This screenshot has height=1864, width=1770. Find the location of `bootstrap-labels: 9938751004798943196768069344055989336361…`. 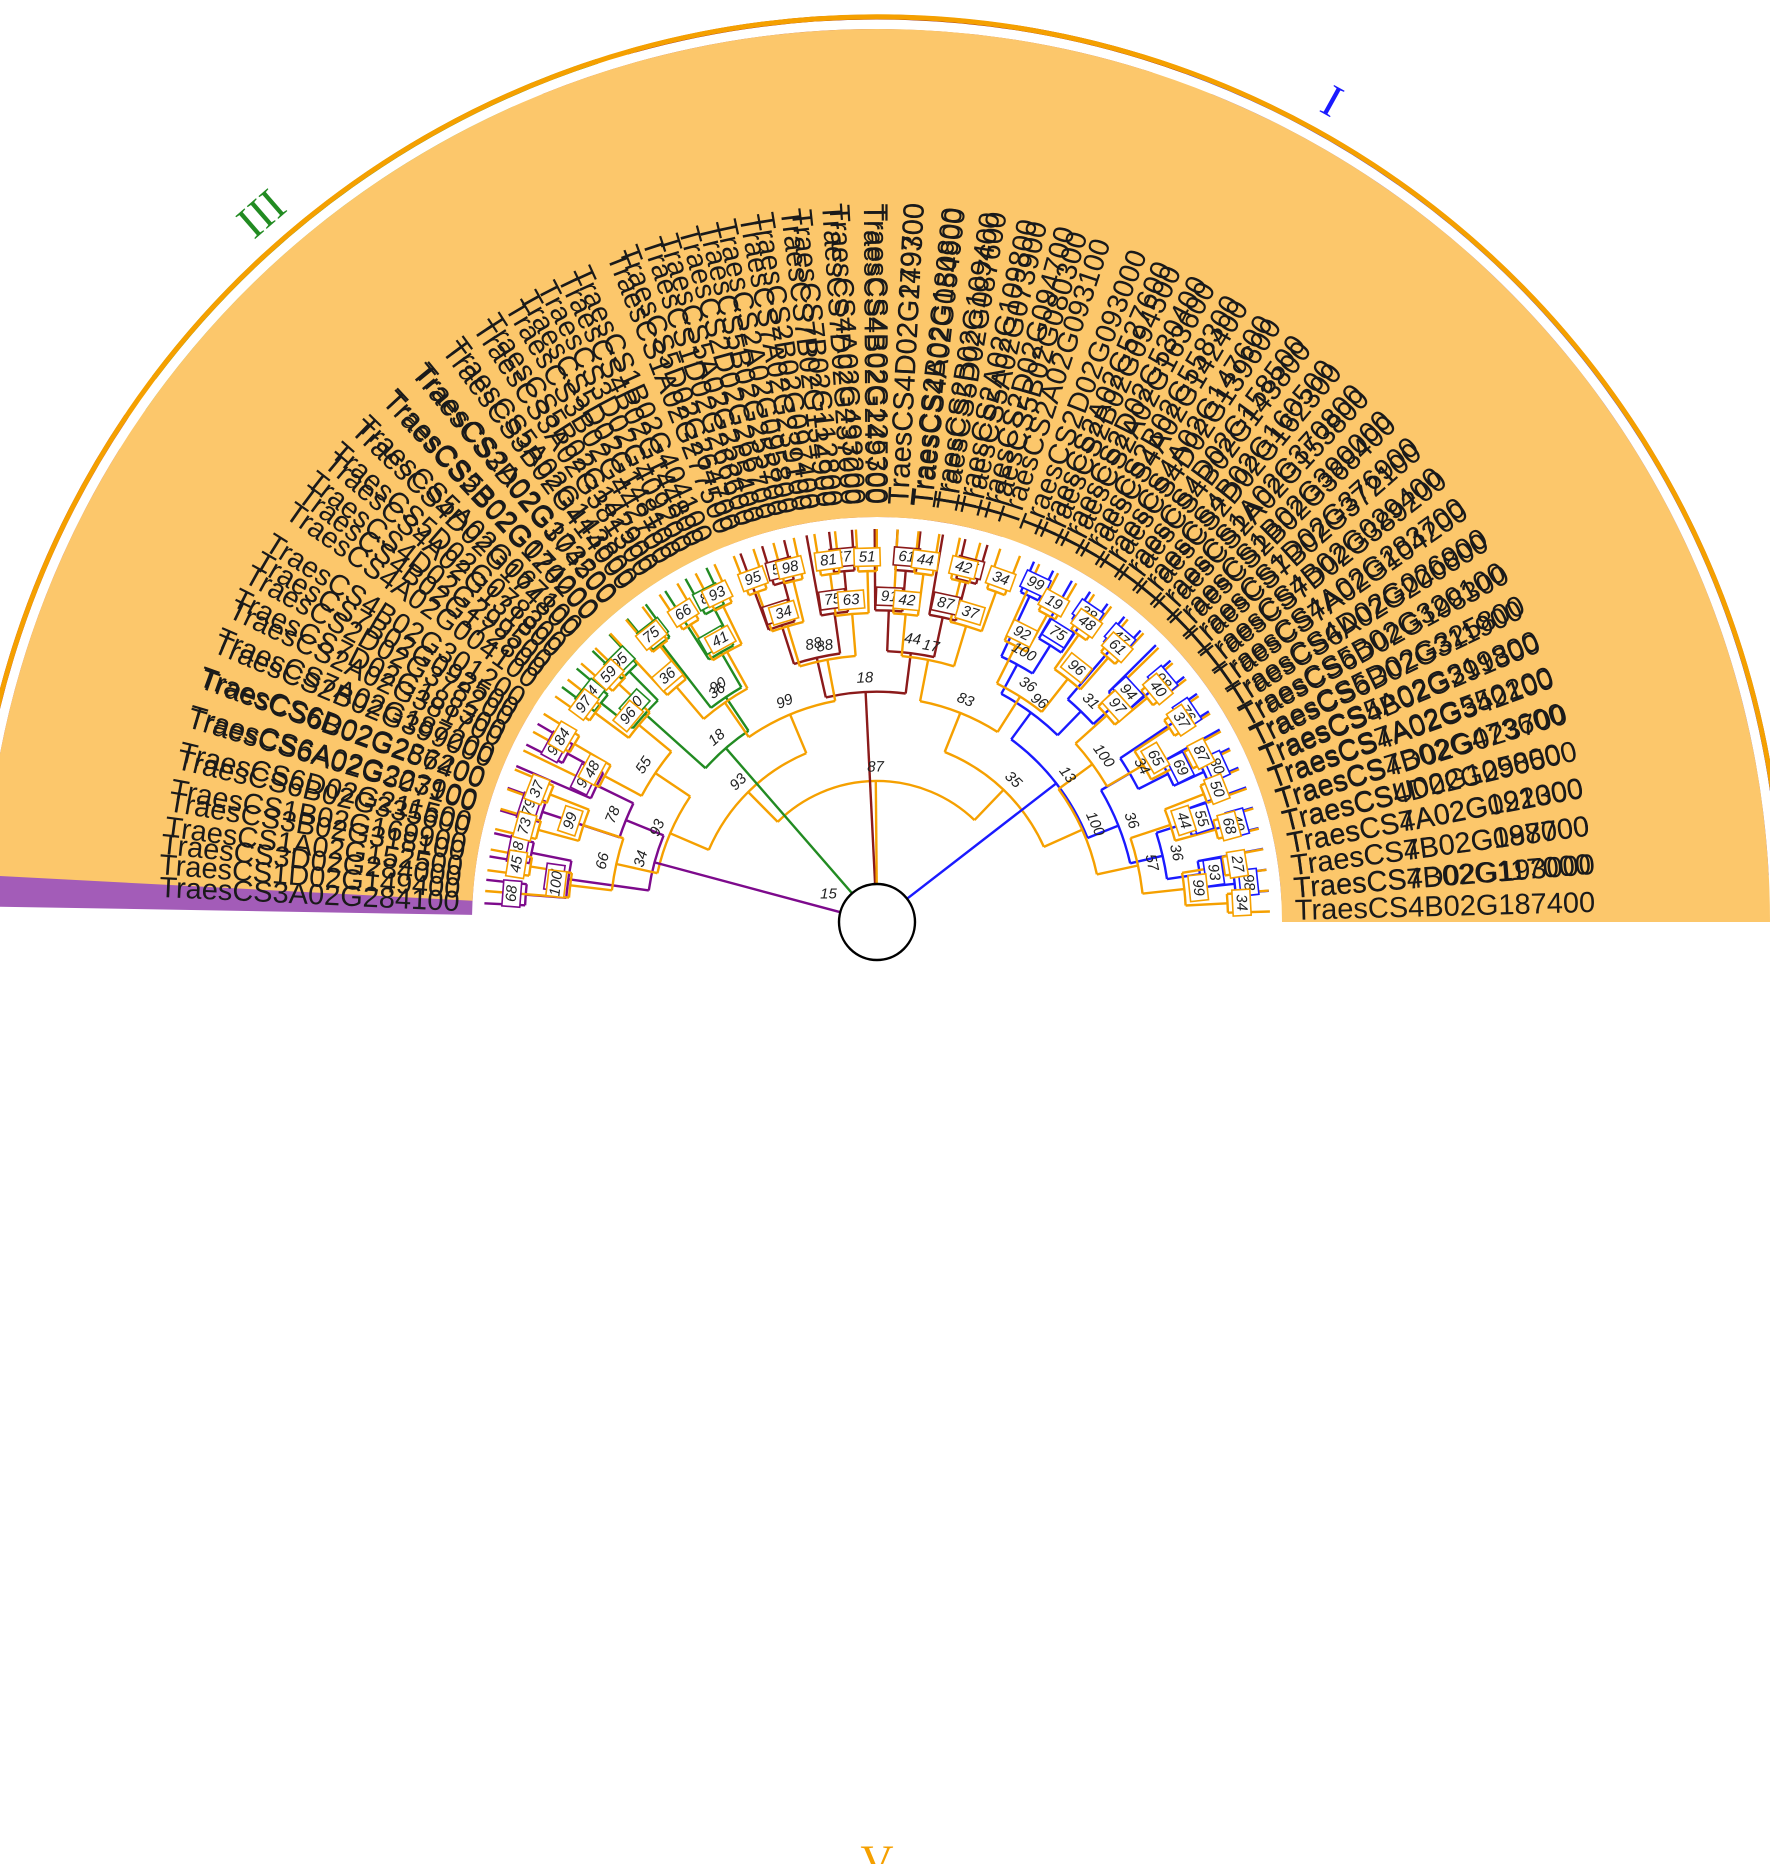

bootstrap-labels: 9938751004798943196768069344055989336361… is located at coordinates (880, 731).